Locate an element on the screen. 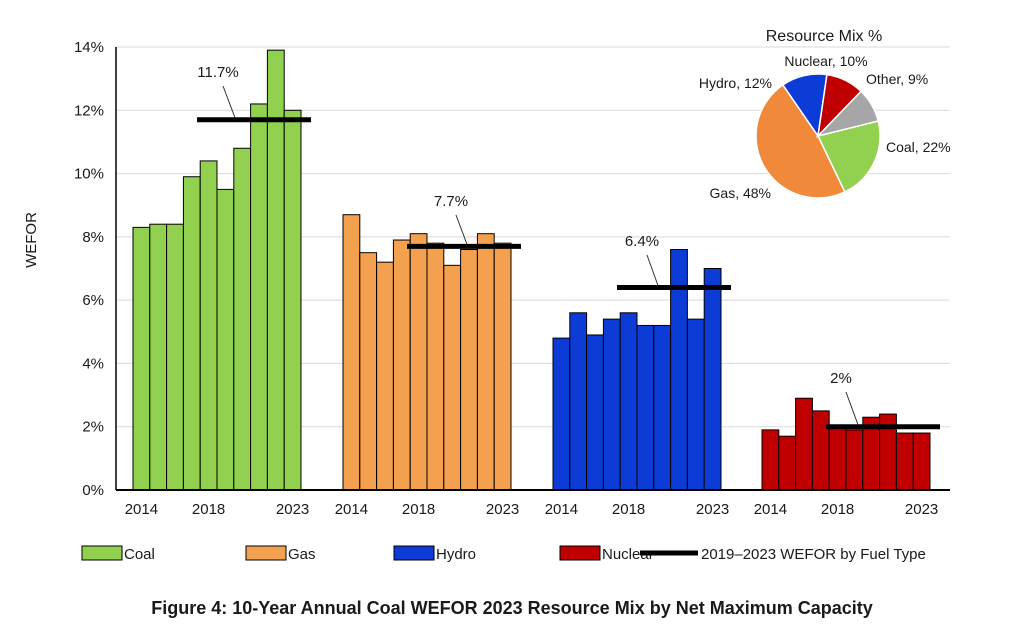  bar-nuclear-2014 is located at coordinates (770, 460).